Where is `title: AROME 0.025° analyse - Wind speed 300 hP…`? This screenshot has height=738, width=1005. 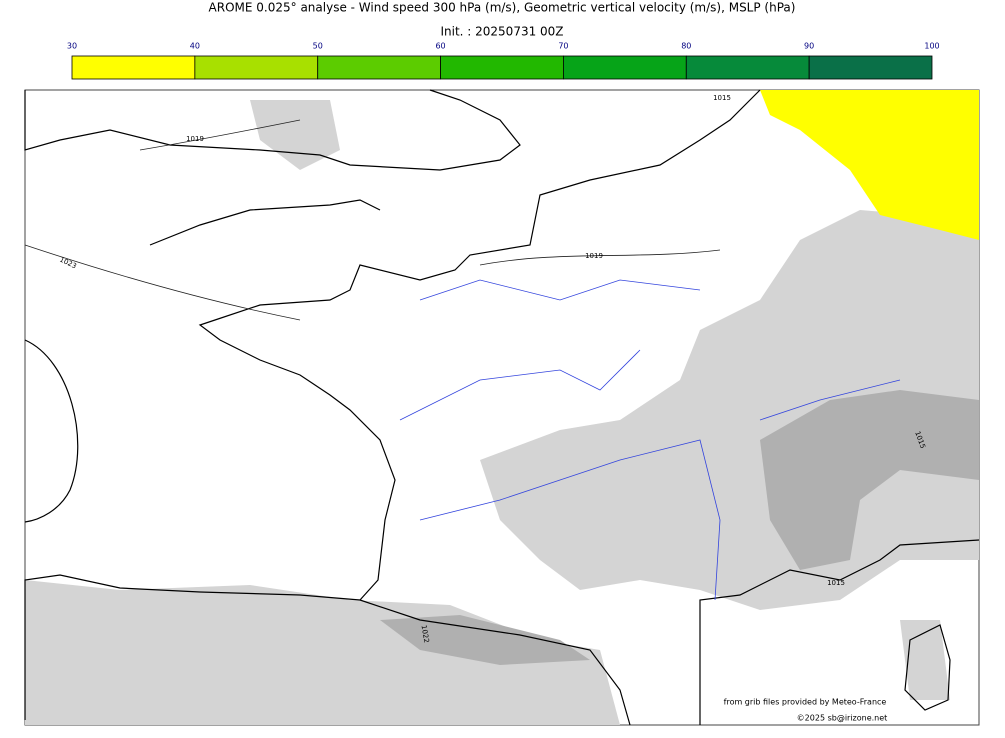
title: AROME 0.025° analyse - Wind speed 300 hP… is located at coordinates (502, 8).